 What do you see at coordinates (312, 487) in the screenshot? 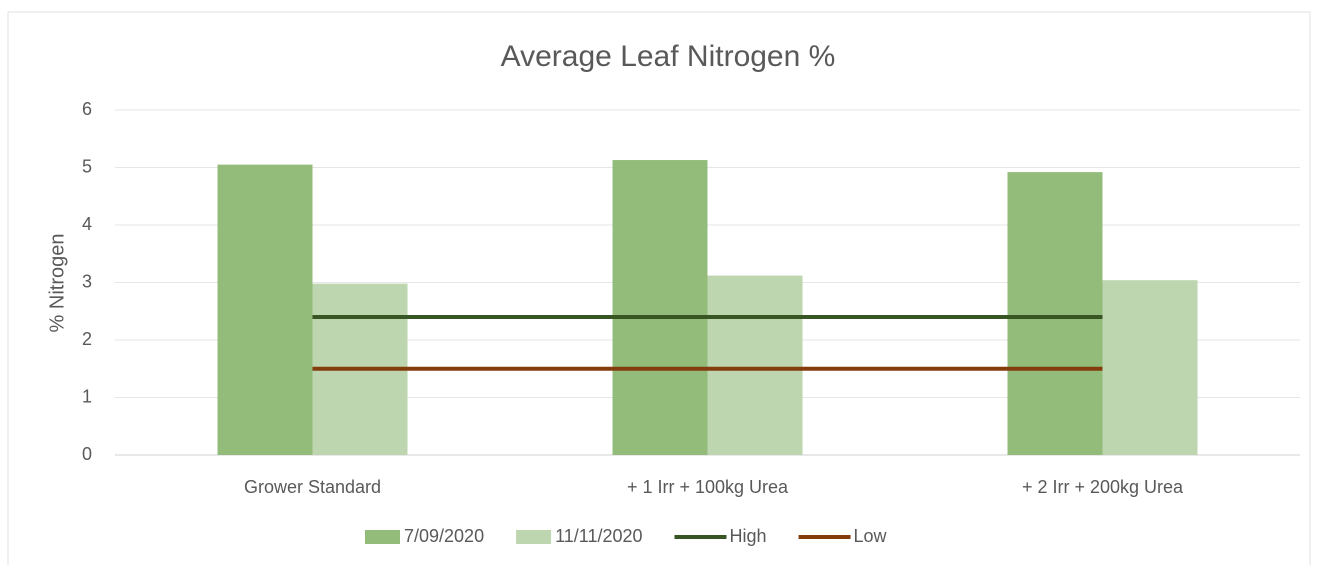
I see `x-tick-label: Grower Standard` at bounding box center [312, 487].